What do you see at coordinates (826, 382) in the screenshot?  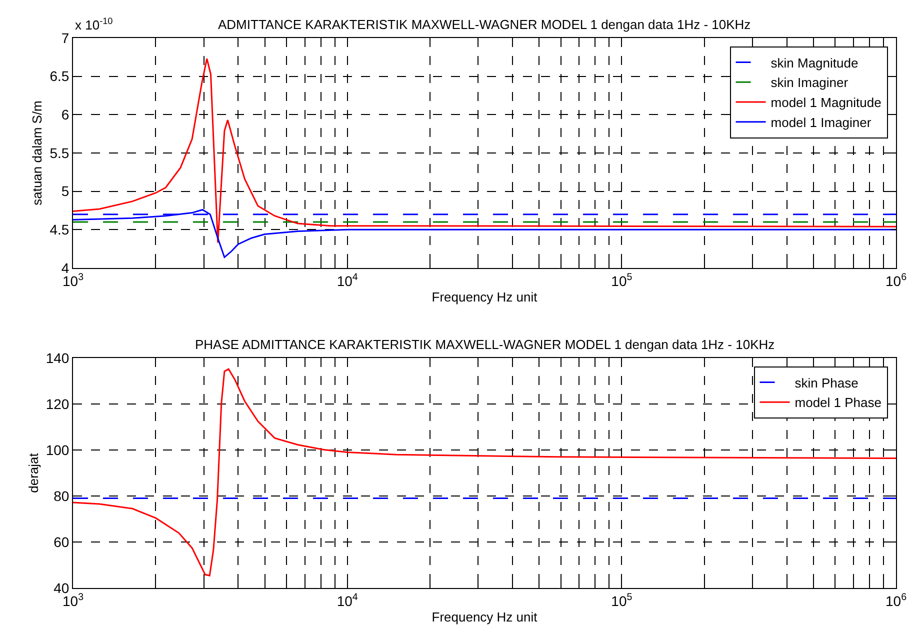 I see `legend-label: skin Phase` at bounding box center [826, 382].